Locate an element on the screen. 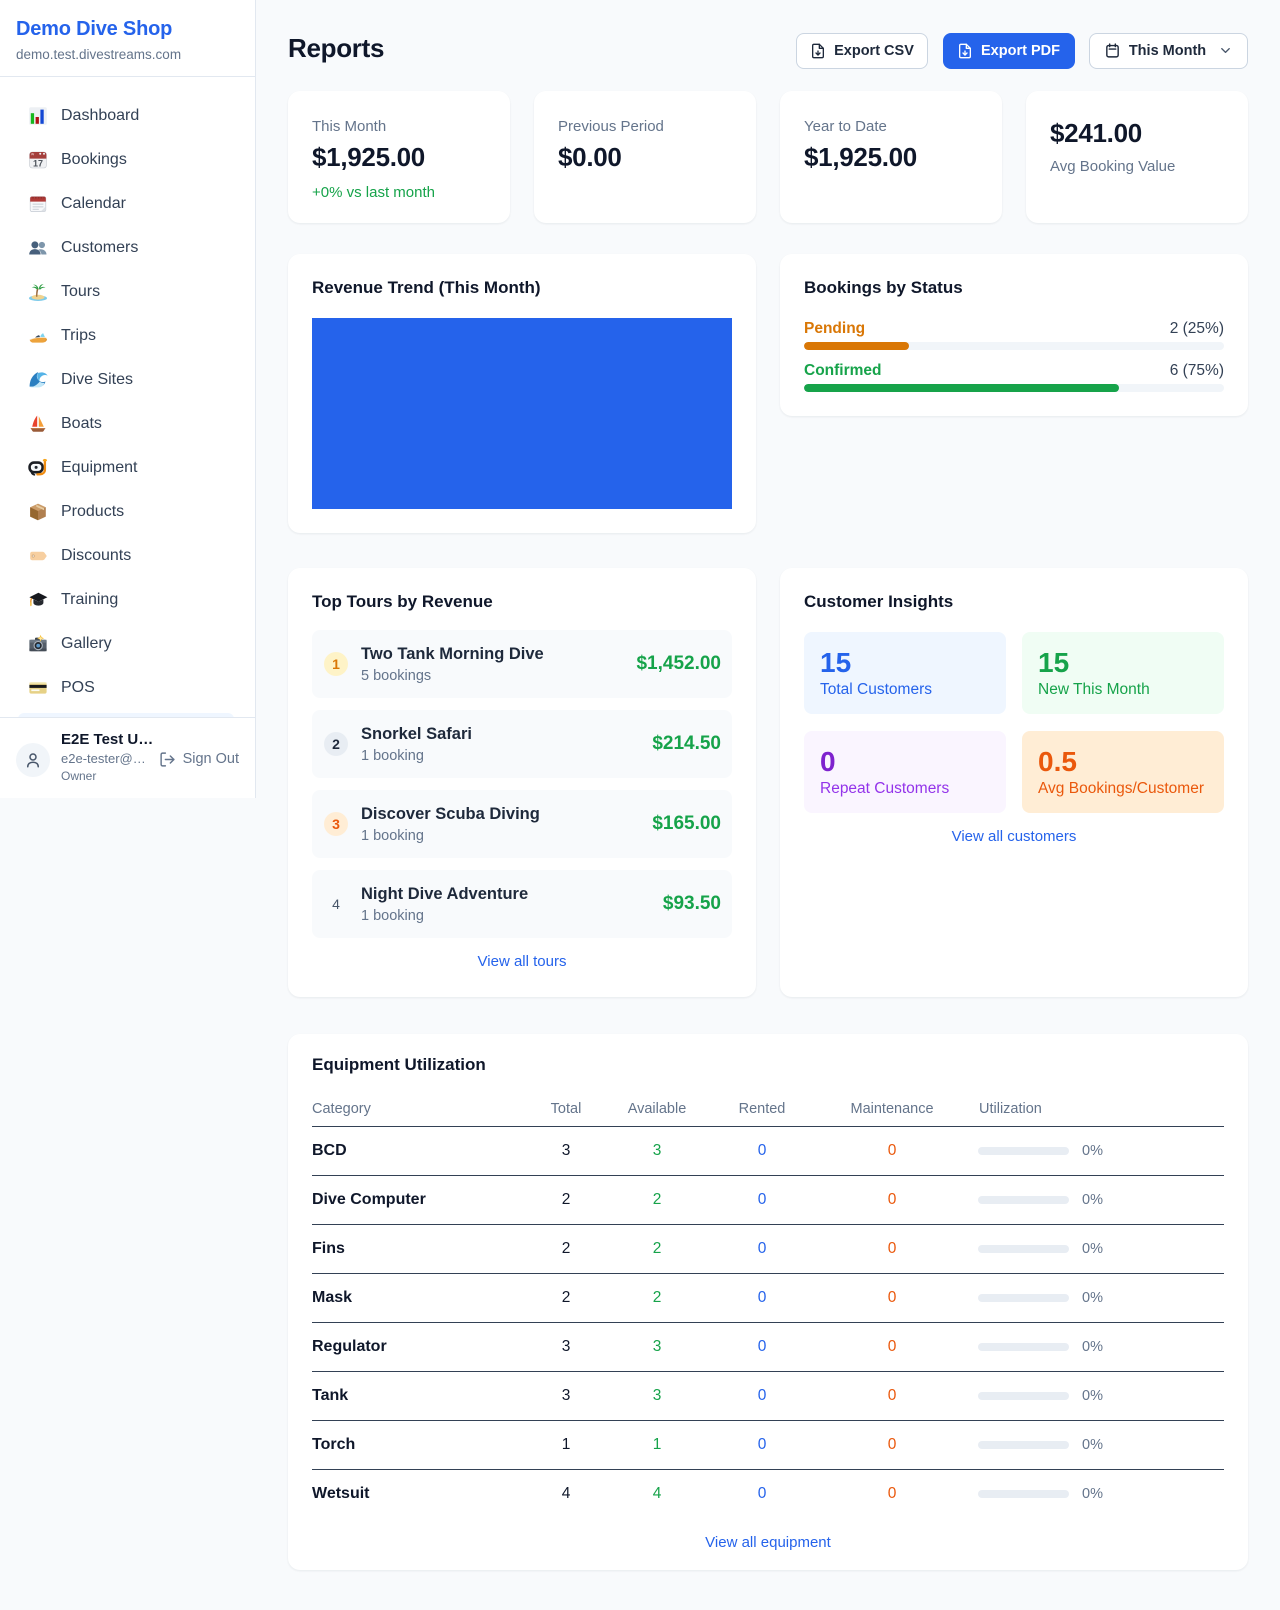  svg-text: 17 is located at coordinates (38, 163).